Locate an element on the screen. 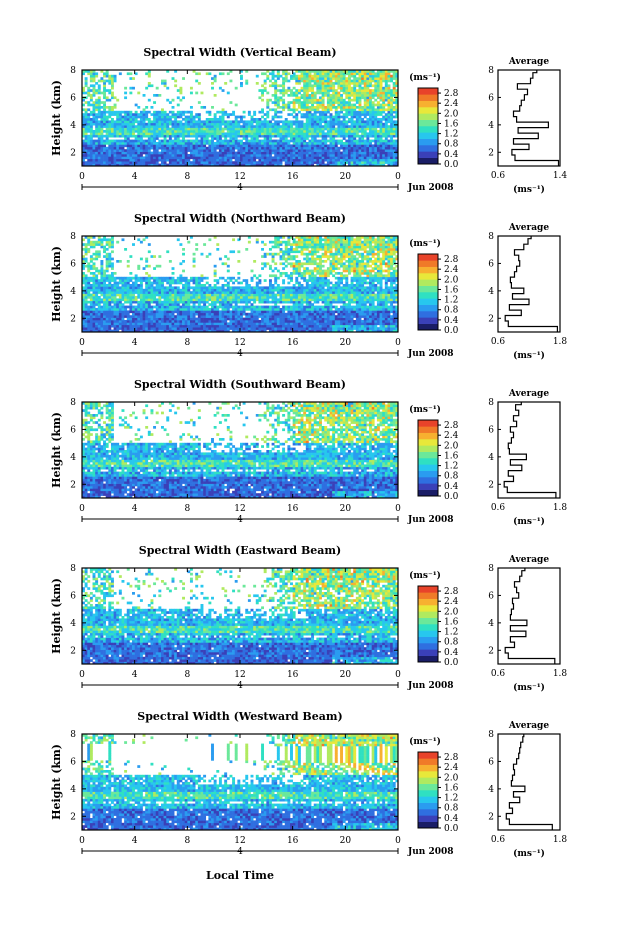  colorbar-tick-label: 2.4 is located at coordinates (451, 602).